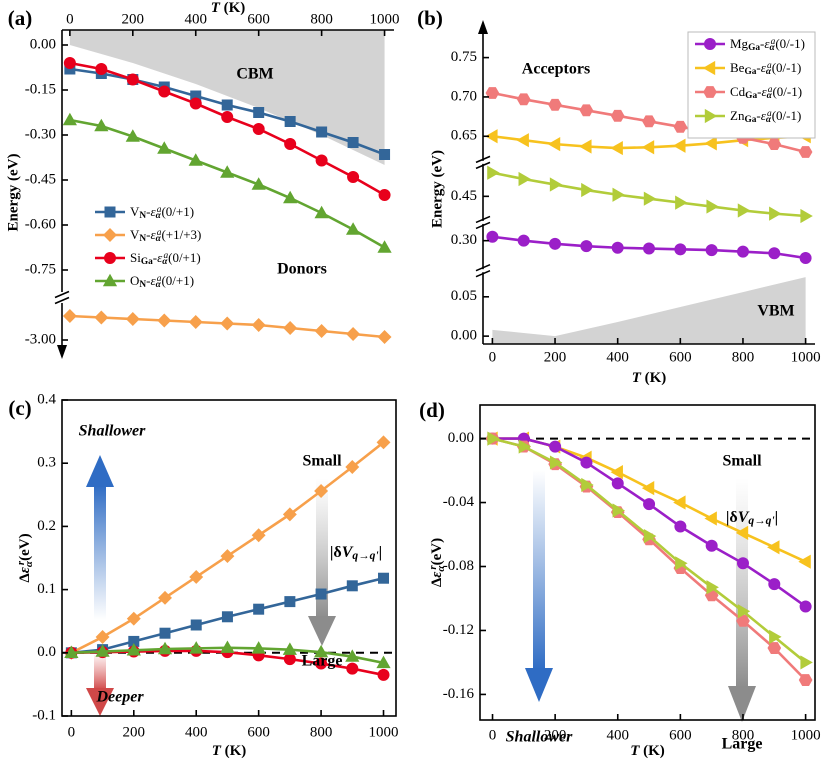 The height and width of the screenshot is (760, 830). I want to click on y-tick-label: 0.65, so click(464, 136).